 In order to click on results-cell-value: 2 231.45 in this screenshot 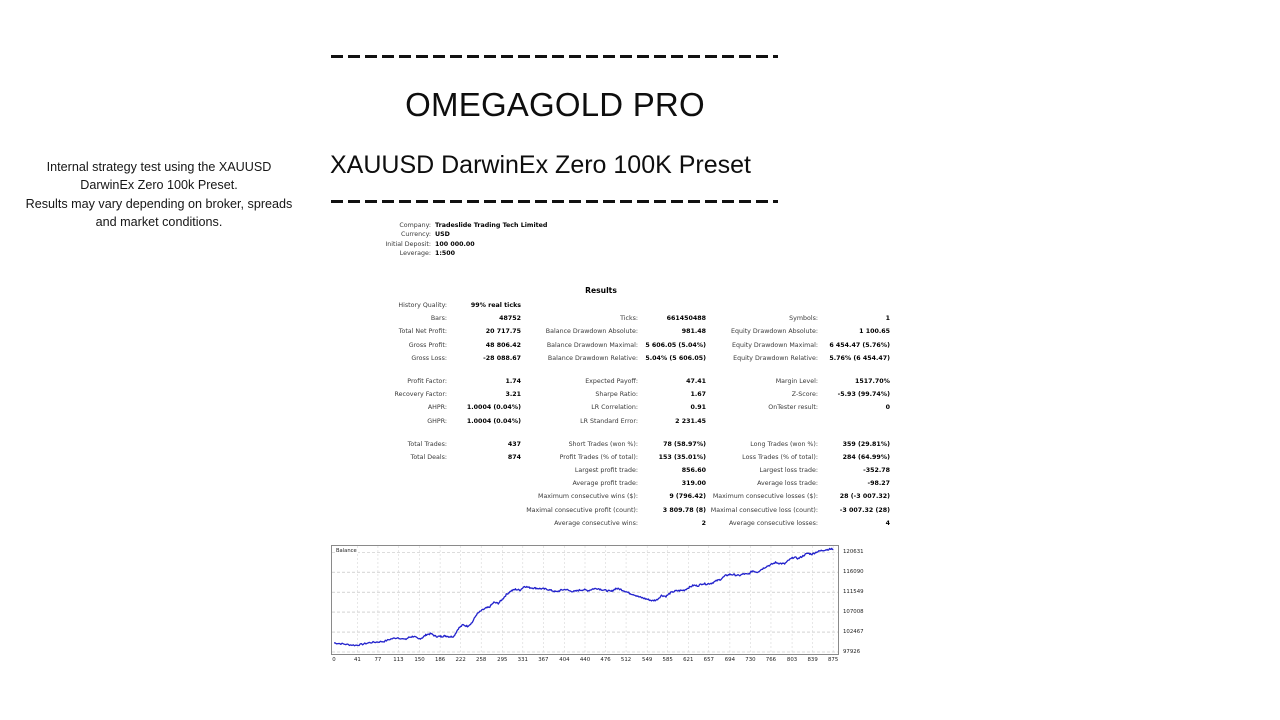, I will do `click(690, 421)`.